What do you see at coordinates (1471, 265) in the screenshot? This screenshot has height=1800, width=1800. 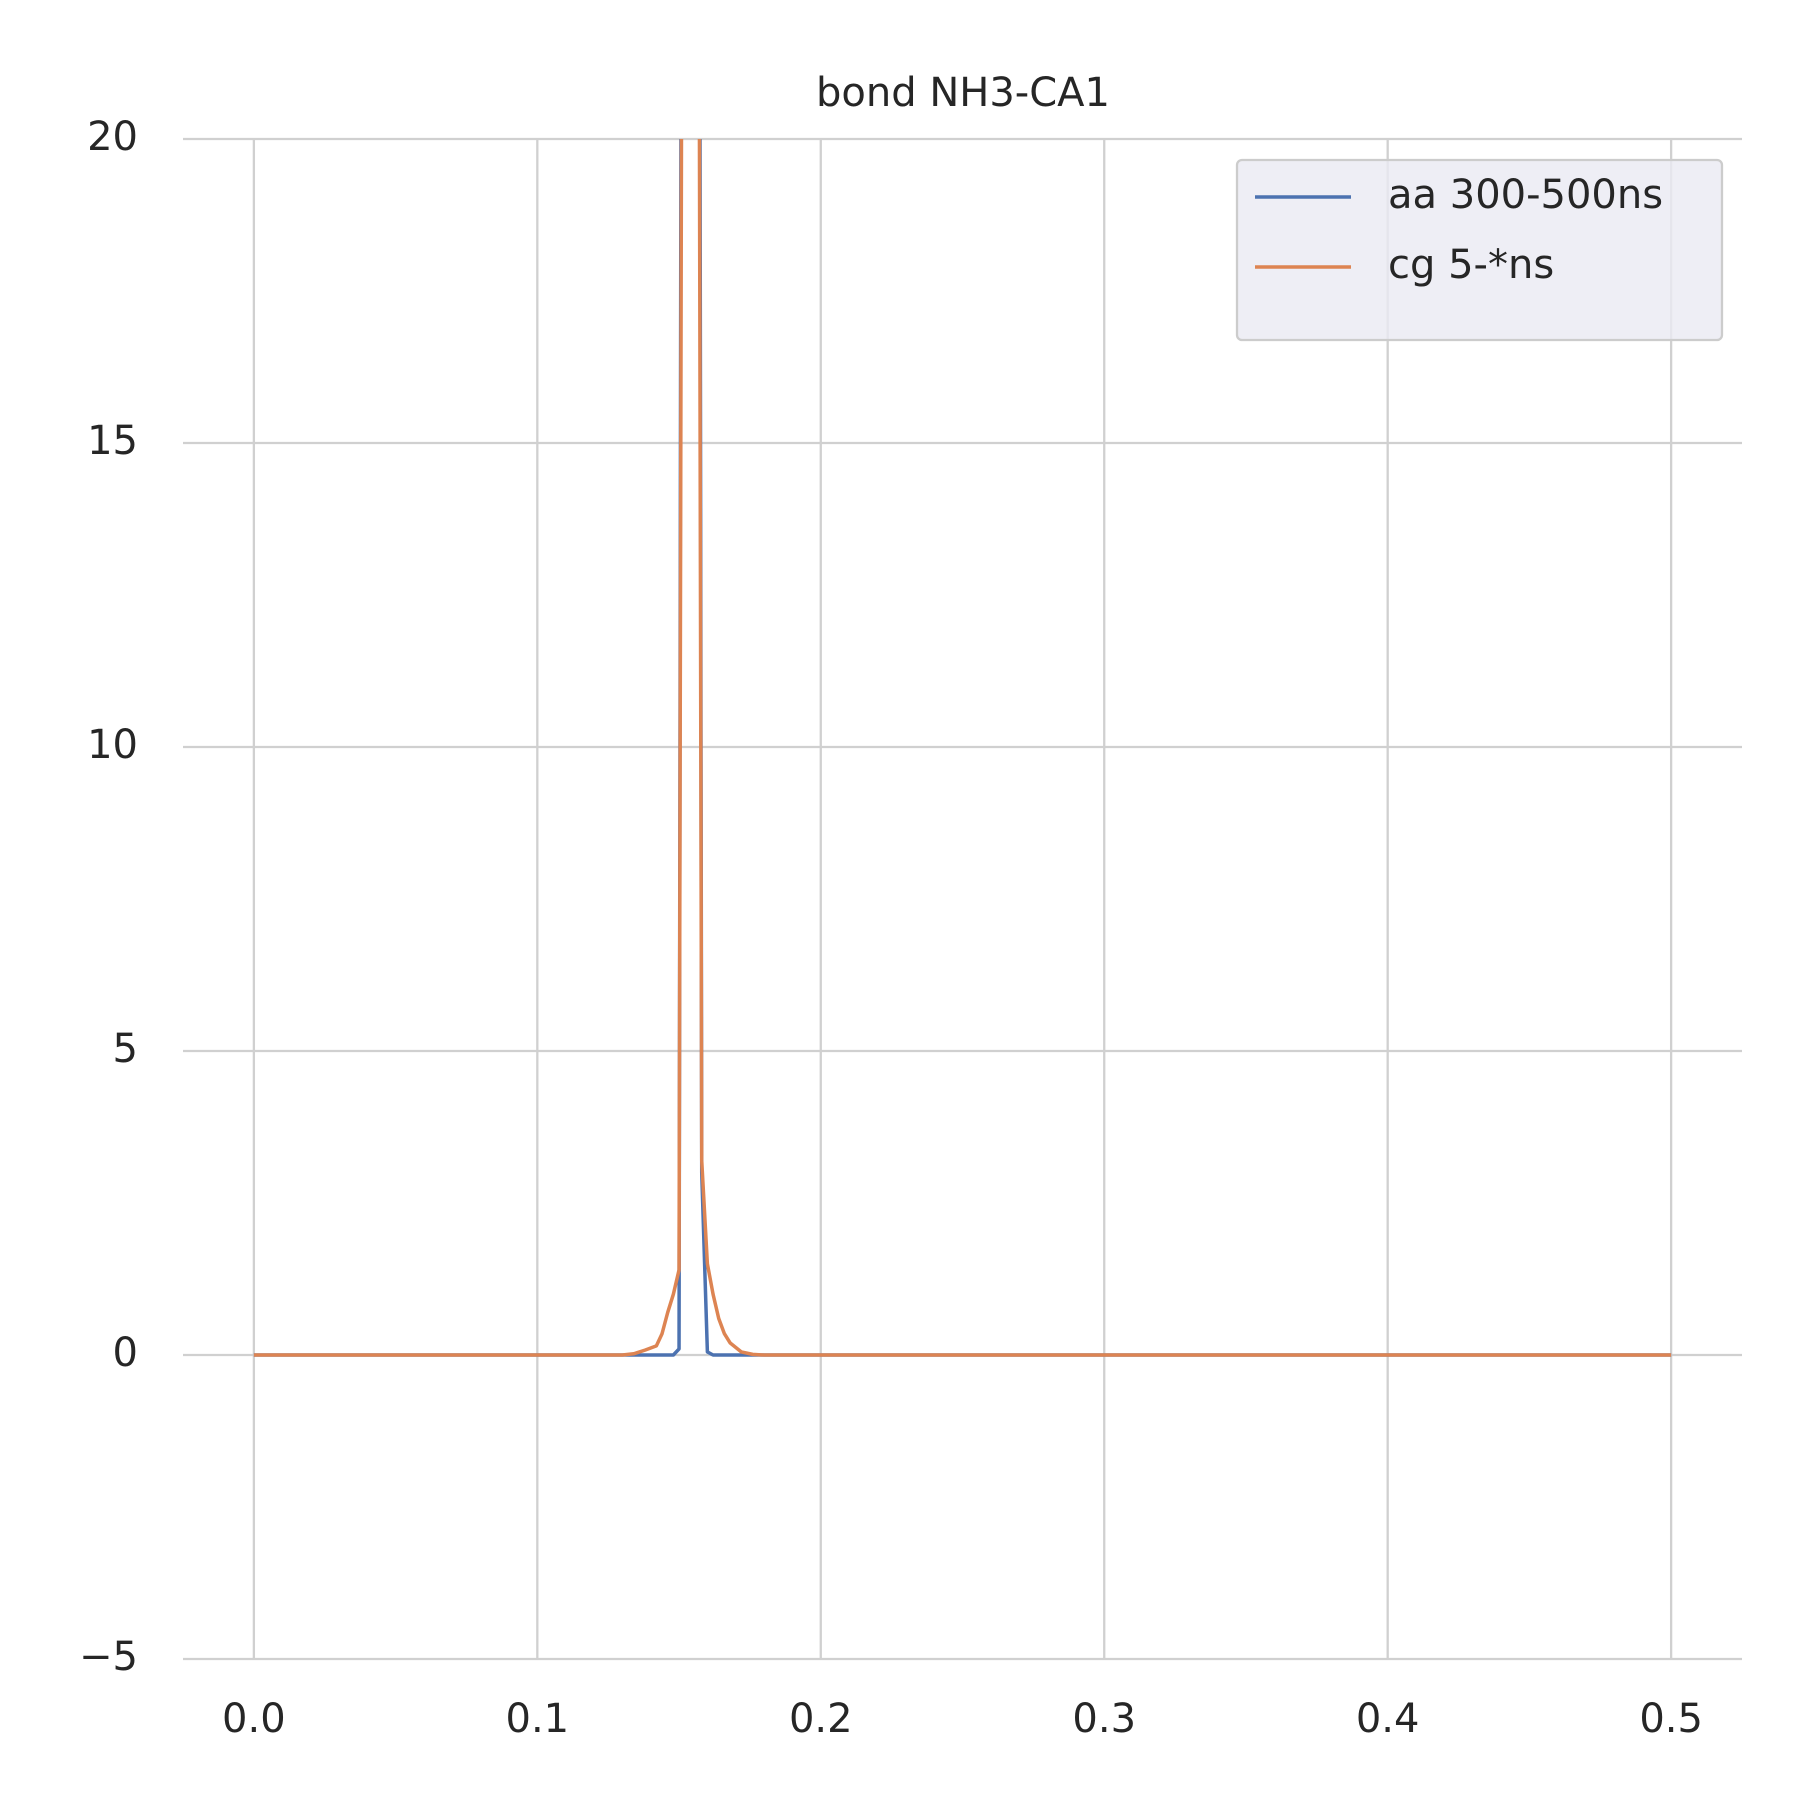 I see `legend-label: cg 5-*ns` at bounding box center [1471, 265].